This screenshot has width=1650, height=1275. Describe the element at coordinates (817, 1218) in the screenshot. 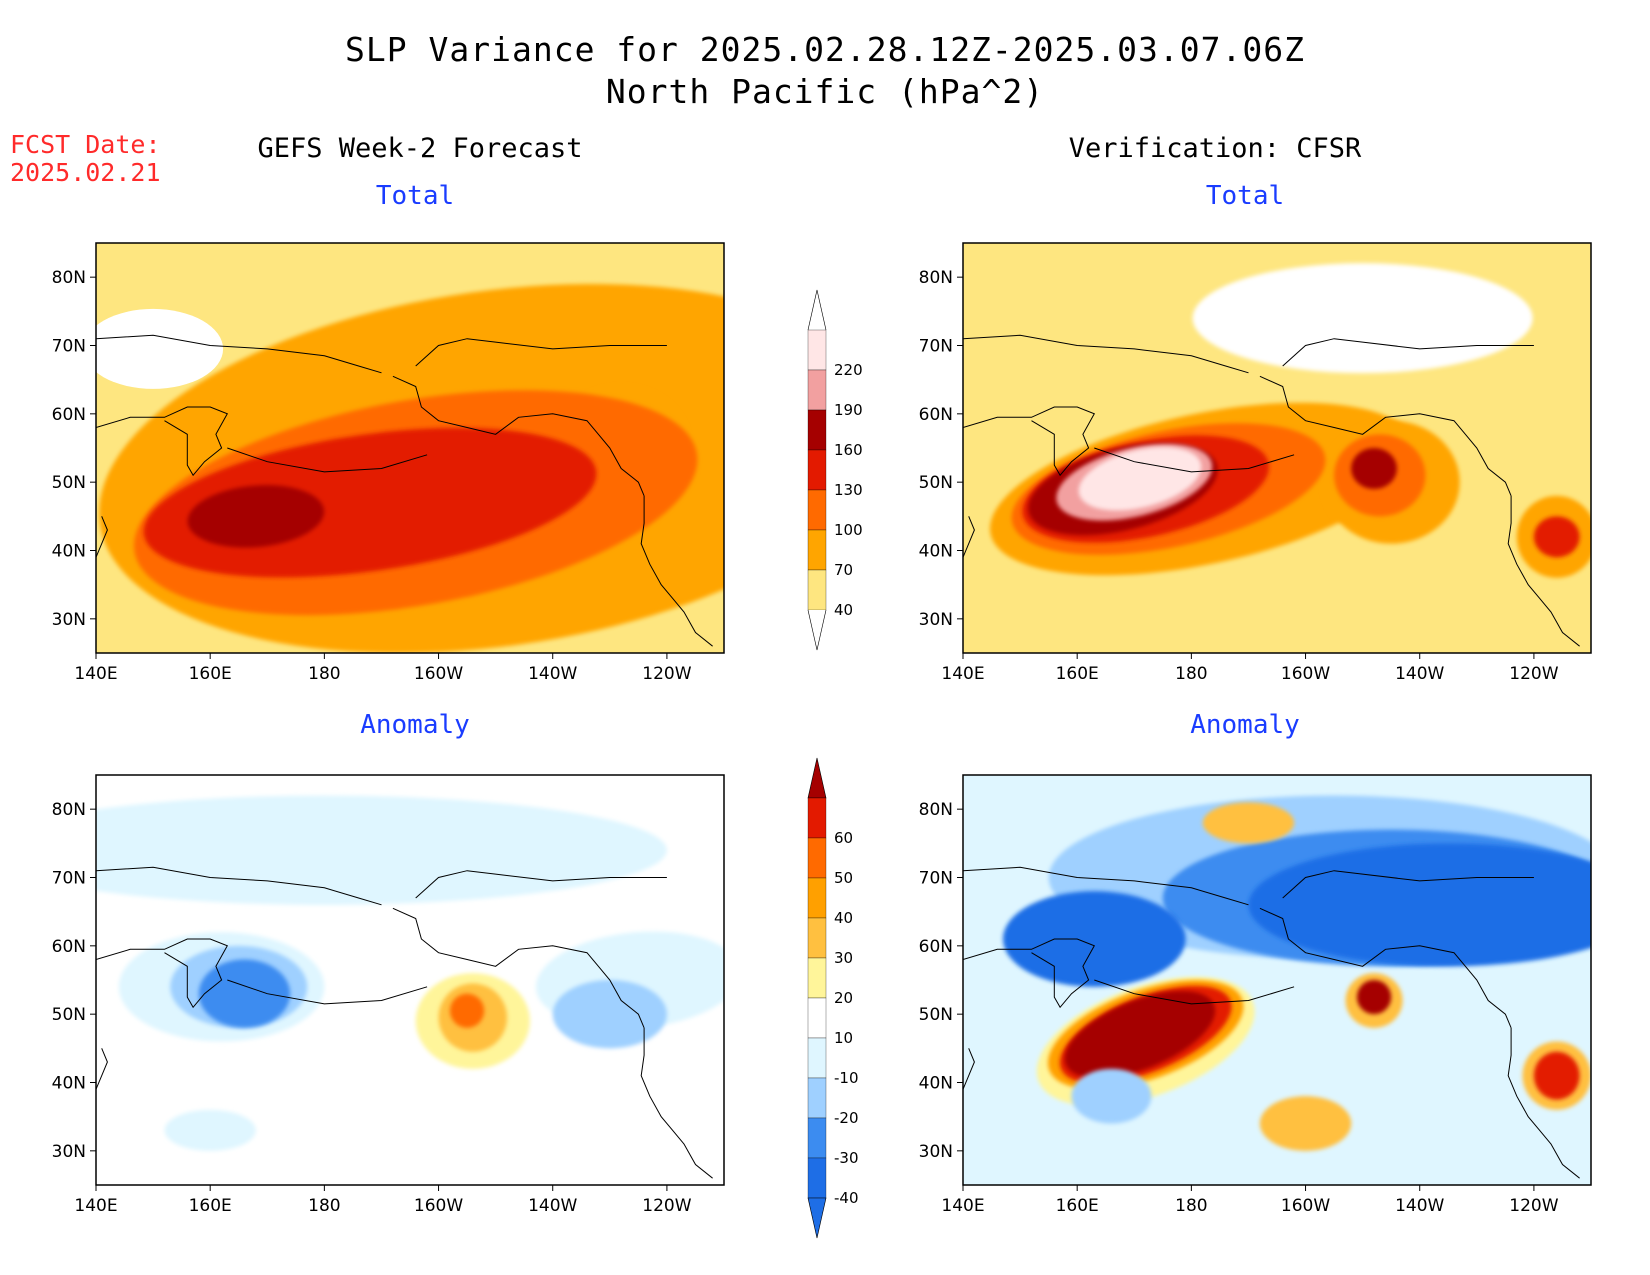

I see `colorbar-bottom-arrow` at that location.